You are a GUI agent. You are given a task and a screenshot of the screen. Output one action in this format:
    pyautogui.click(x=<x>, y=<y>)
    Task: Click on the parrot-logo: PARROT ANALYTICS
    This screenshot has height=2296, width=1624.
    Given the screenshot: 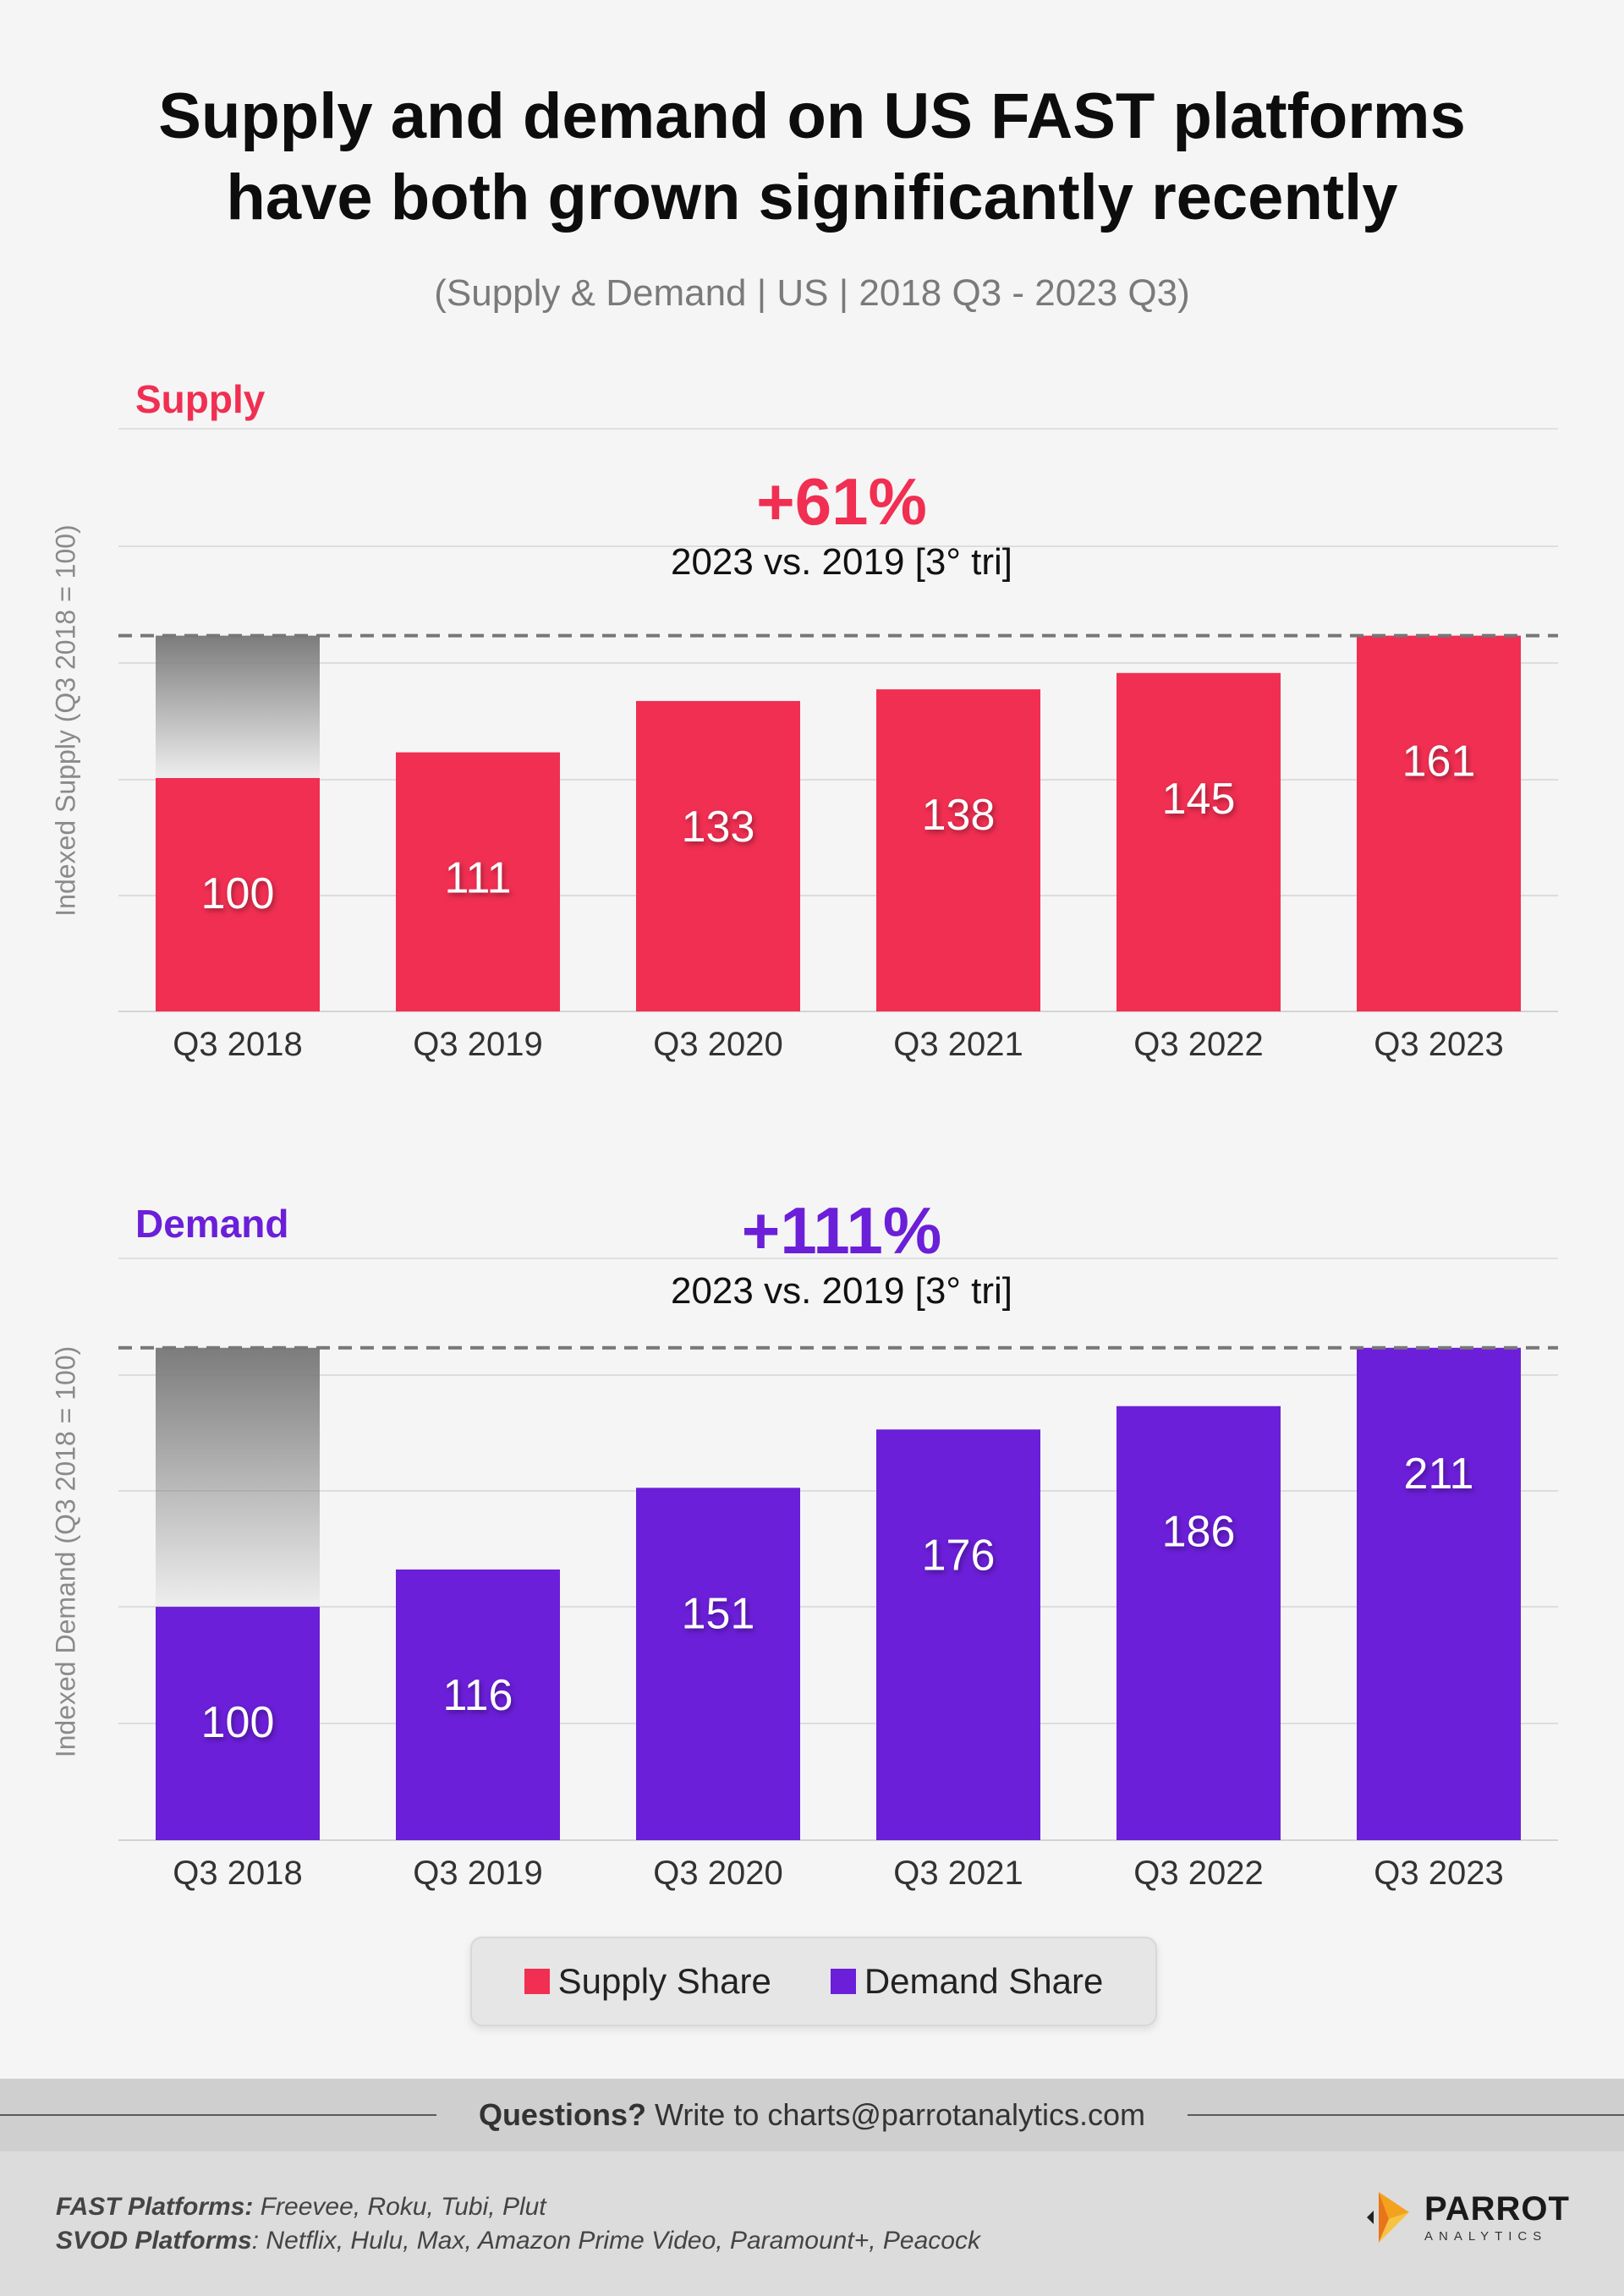 What is the action you would take?
    pyautogui.click(x=1467, y=2217)
    